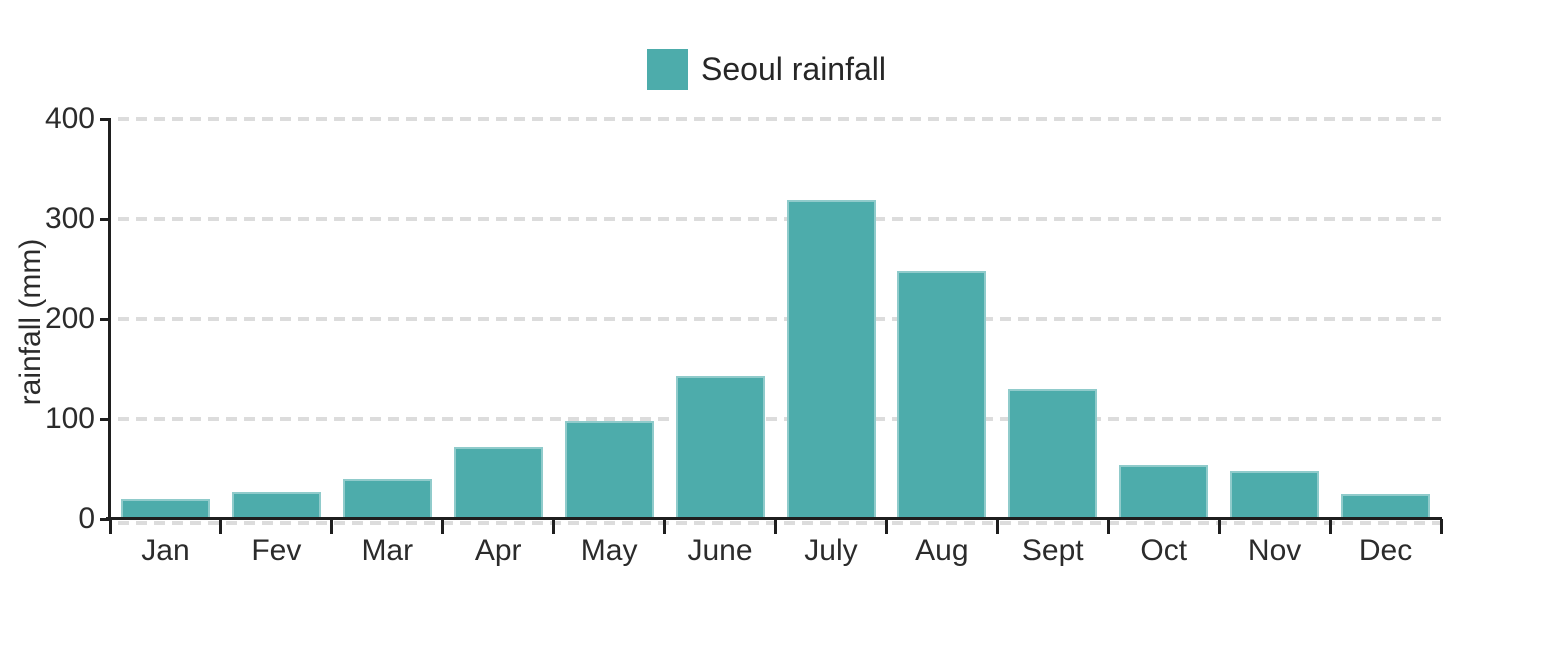 The height and width of the screenshot is (654, 1550). Describe the element at coordinates (165, 509) in the screenshot. I see `bar-jan` at that location.